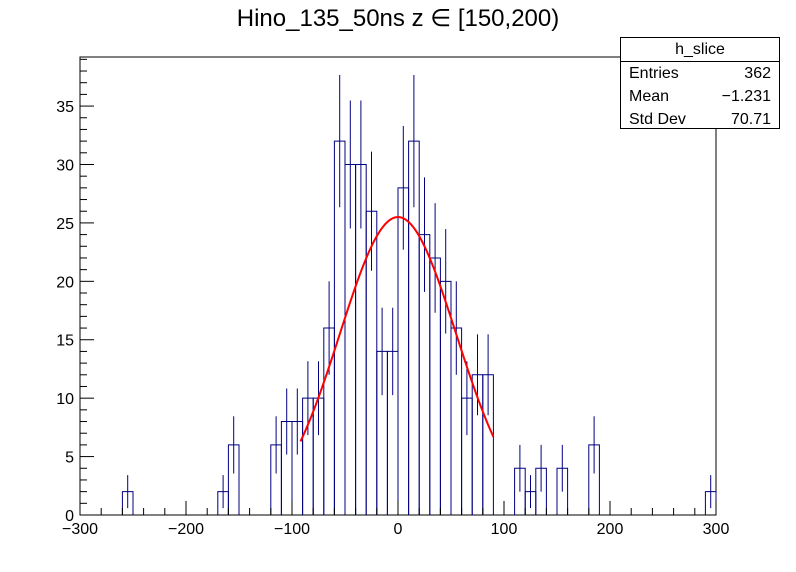  What do you see at coordinates (716, 529) in the screenshot?
I see `x-tick-label: 300` at bounding box center [716, 529].